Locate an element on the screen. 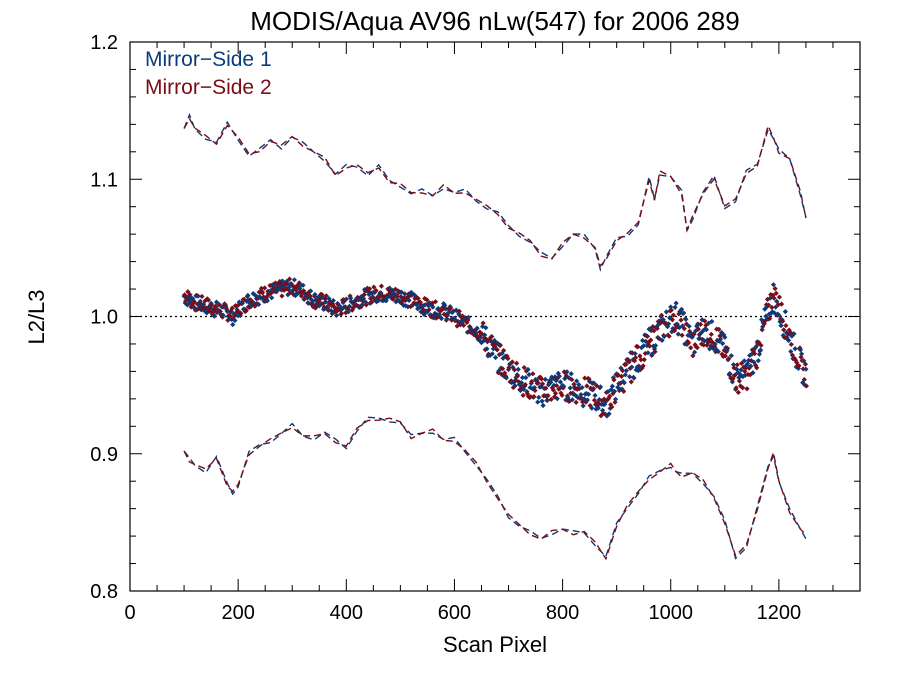 This screenshot has height=675, width=900. y-axis-label: L2/L3 is located at coordinates (36, 316).